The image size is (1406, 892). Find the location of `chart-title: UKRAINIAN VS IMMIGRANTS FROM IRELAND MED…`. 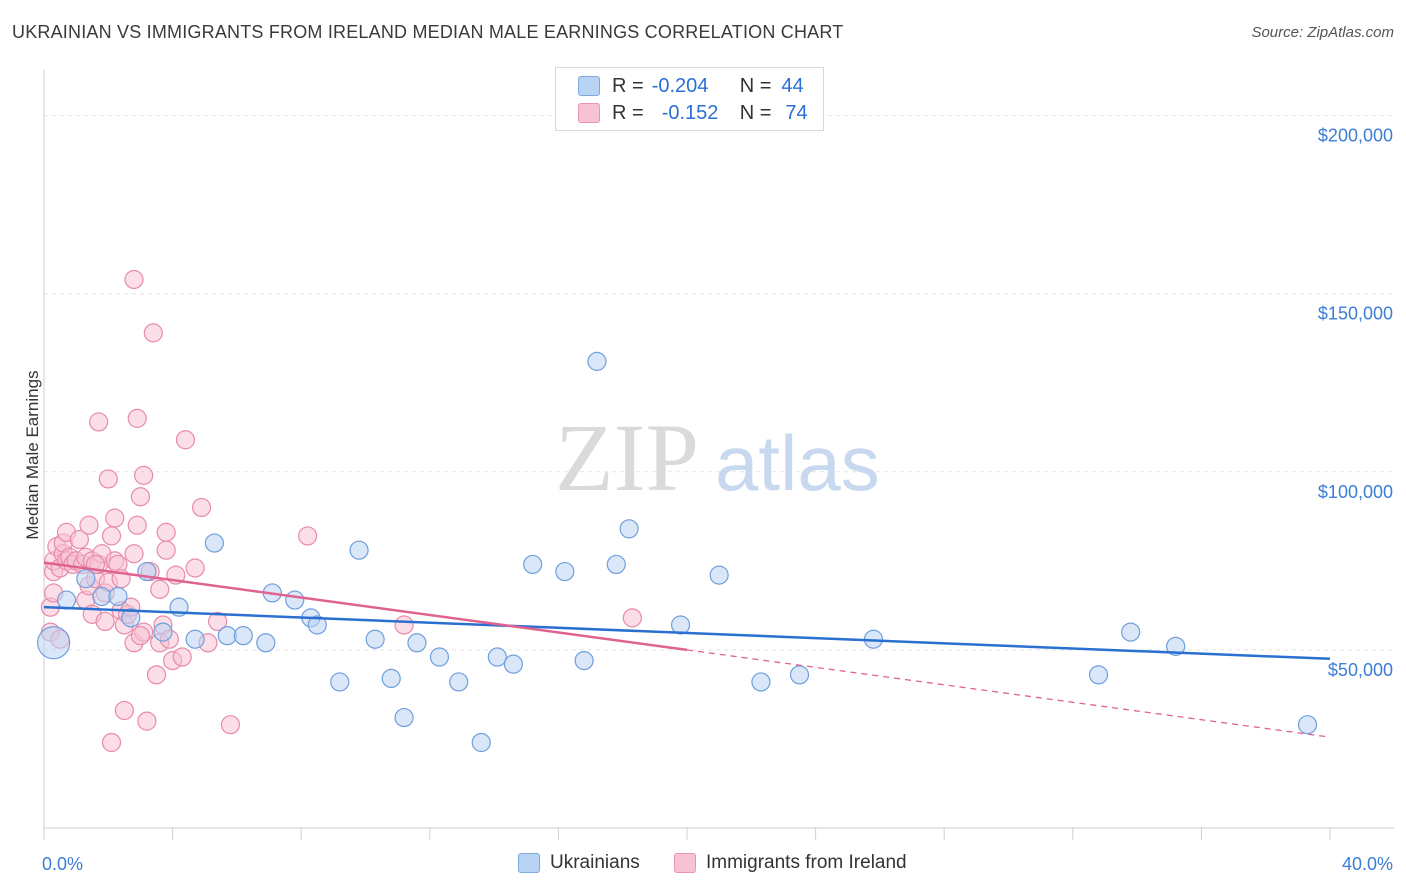

chart-title: UKRAINIAN VS IMMIGRANTS FROM IRELAND MED… is located at coordinates (428, 32).